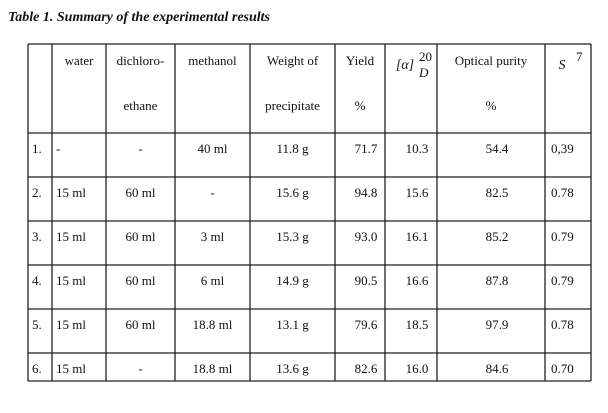 The height and width of the screenshot is (413, 608). I want to click on header-text: dichloro-, so click(141, 60).